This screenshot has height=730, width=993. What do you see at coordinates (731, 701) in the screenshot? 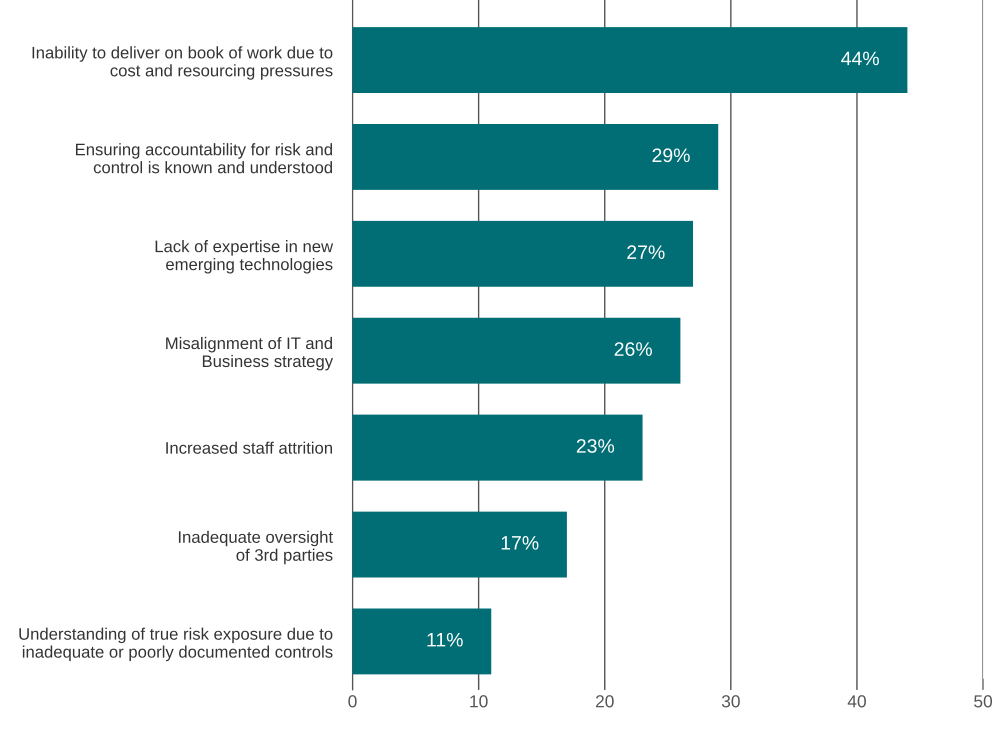
I see `x-tick-label: 30` at bounding box center [731, 701].